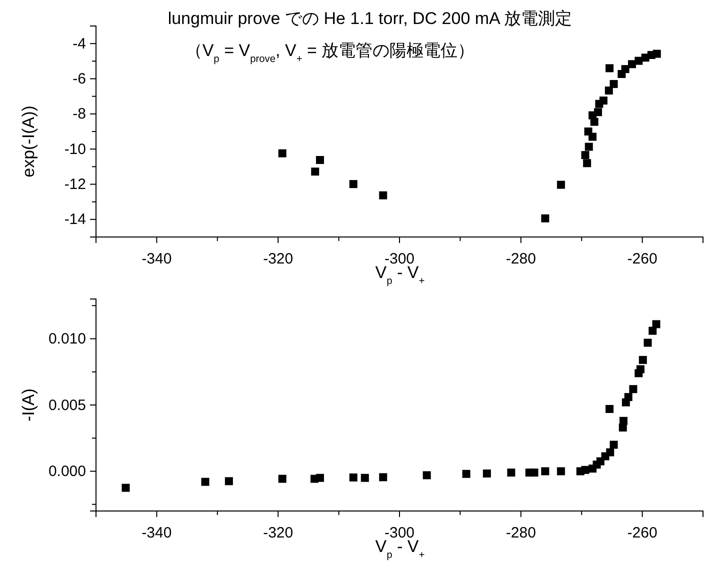 The height and width of the screenshot is (588, 705). What do you see at coordinates (75, 219) in the screenshot?
I see `y-tick-label: -14` at bounding box center [75, 219].